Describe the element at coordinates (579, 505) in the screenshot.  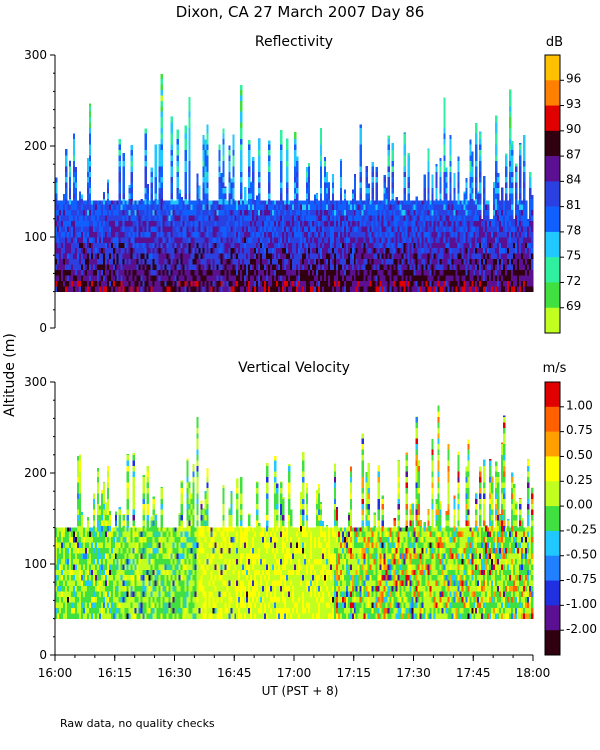
I see `colorbar-label: 0.00` at that location.